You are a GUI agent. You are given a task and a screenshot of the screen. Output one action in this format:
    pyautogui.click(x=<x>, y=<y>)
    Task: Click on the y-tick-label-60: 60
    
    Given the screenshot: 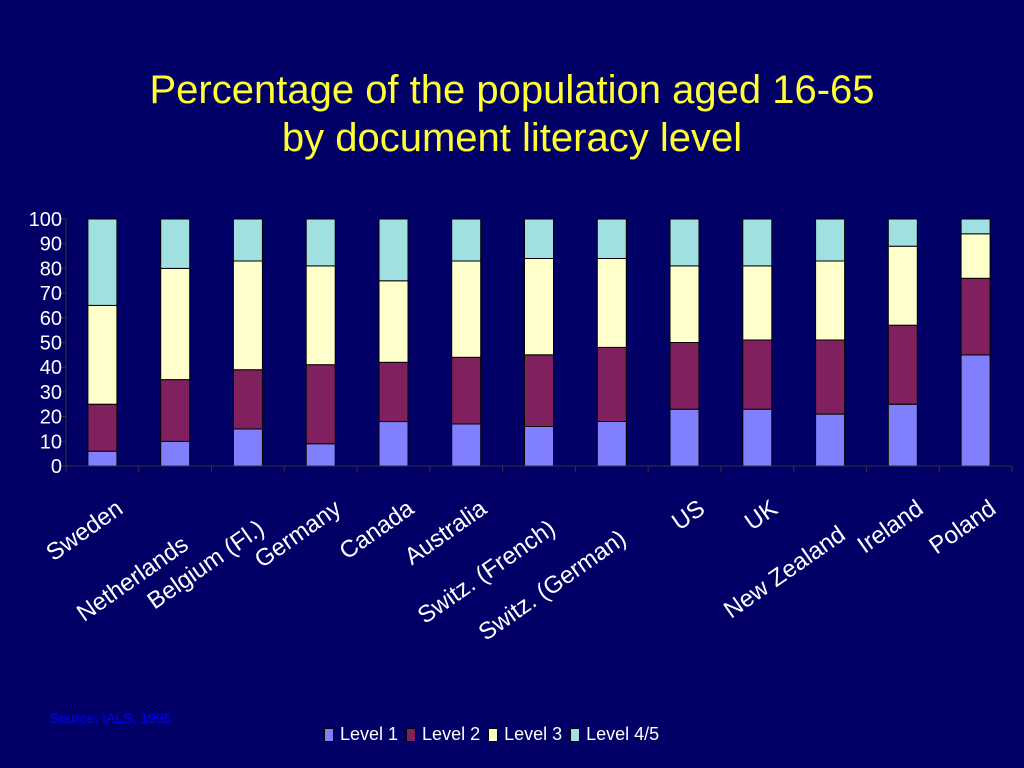 What is the action you would take?
    pyautogui.click(x=51, y=319)
    